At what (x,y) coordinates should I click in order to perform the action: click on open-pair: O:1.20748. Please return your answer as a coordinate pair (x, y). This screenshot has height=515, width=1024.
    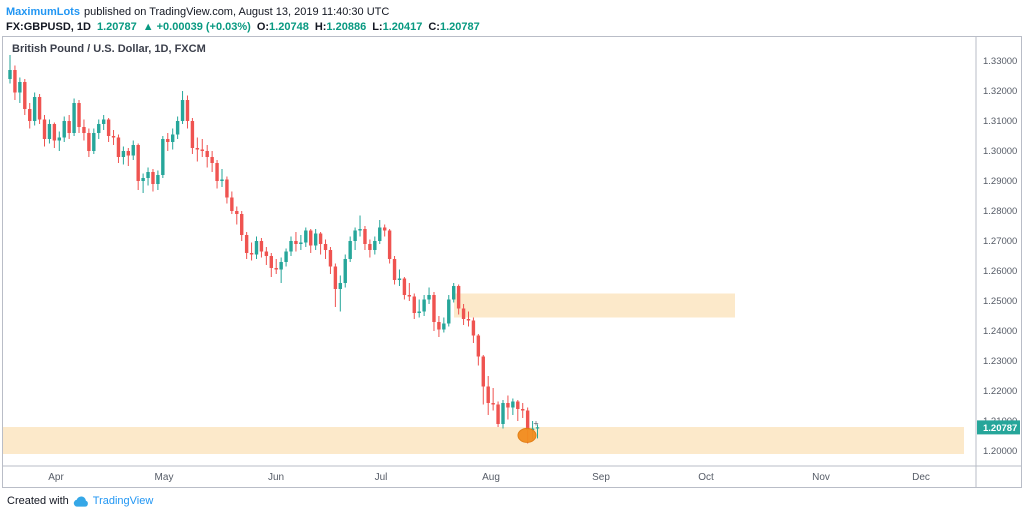
    Looking at the image, I should click on (283, 27).